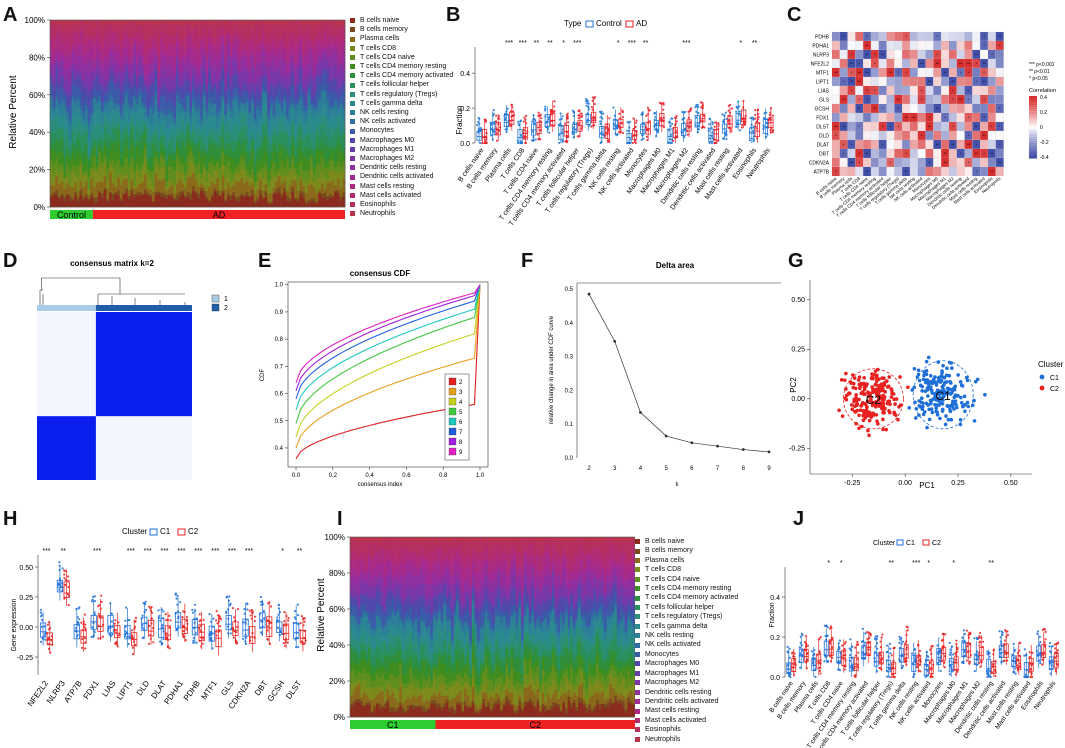 This screenshot has width=1065, height=748. Describe the element at coordinates (380, 39) in the screenshot. I see `legend-label: Plasma cells` at that location.